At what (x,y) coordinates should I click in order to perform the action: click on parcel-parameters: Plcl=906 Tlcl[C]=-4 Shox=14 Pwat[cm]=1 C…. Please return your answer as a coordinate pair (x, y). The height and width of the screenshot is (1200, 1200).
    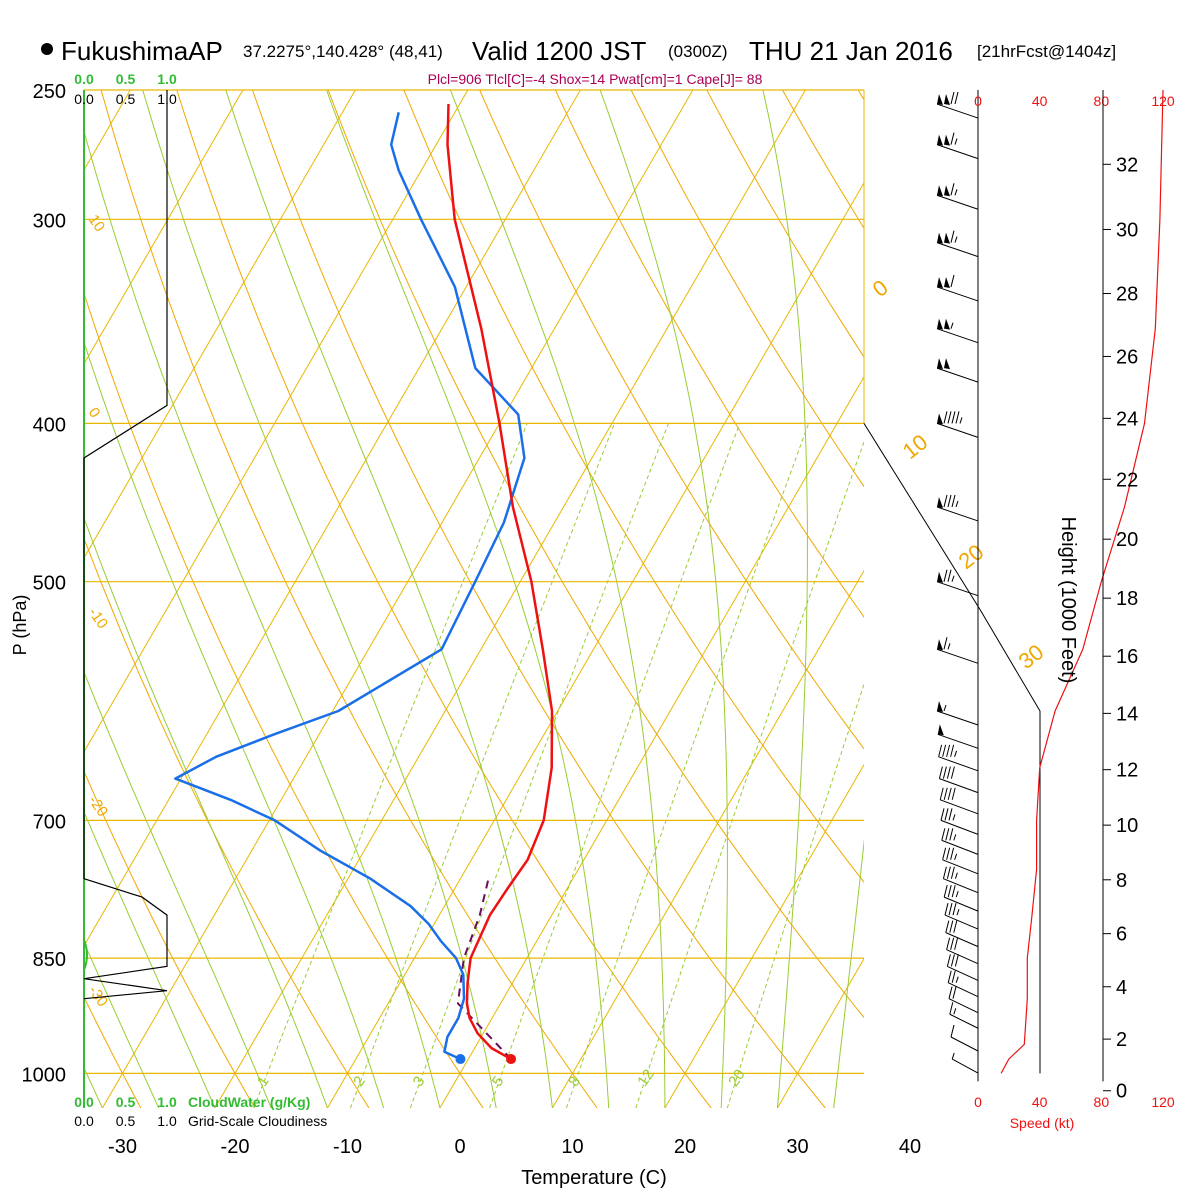
    Looking at the image, I should click on (595, 79).